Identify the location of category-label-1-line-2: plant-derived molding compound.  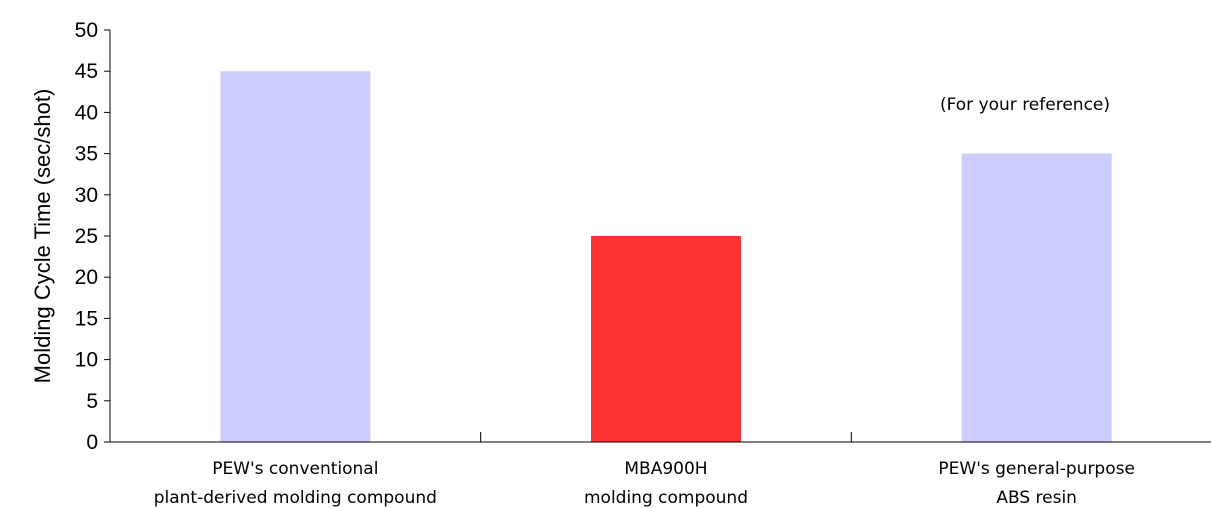
(295, 498).